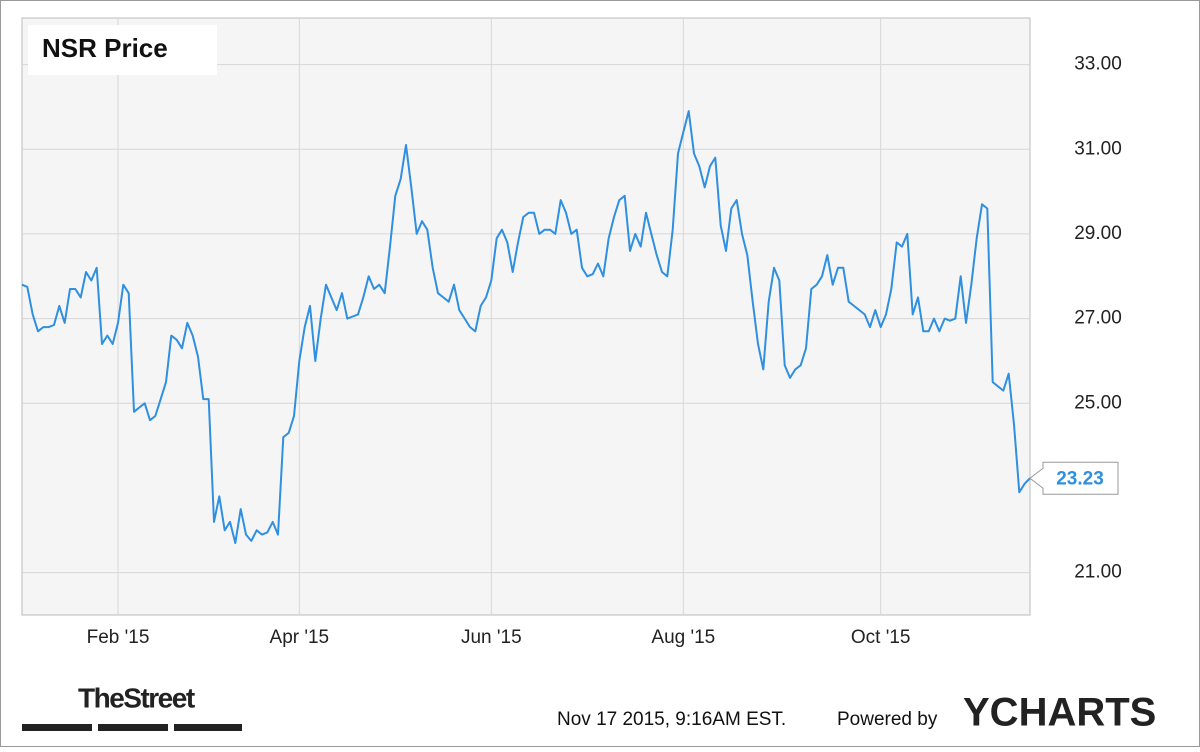 This screenshot has height=752, width=1200. Describe the element at coordinates (1098, 402) in the screenshot. I see `y-tick-label: 25.00` at that location.